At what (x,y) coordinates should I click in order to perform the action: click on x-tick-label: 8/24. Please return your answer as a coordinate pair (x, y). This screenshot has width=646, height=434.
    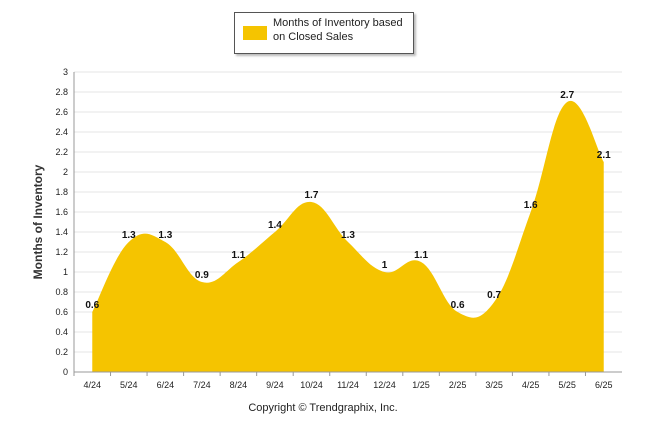
    Looking at the image, I should click on (239, 385).